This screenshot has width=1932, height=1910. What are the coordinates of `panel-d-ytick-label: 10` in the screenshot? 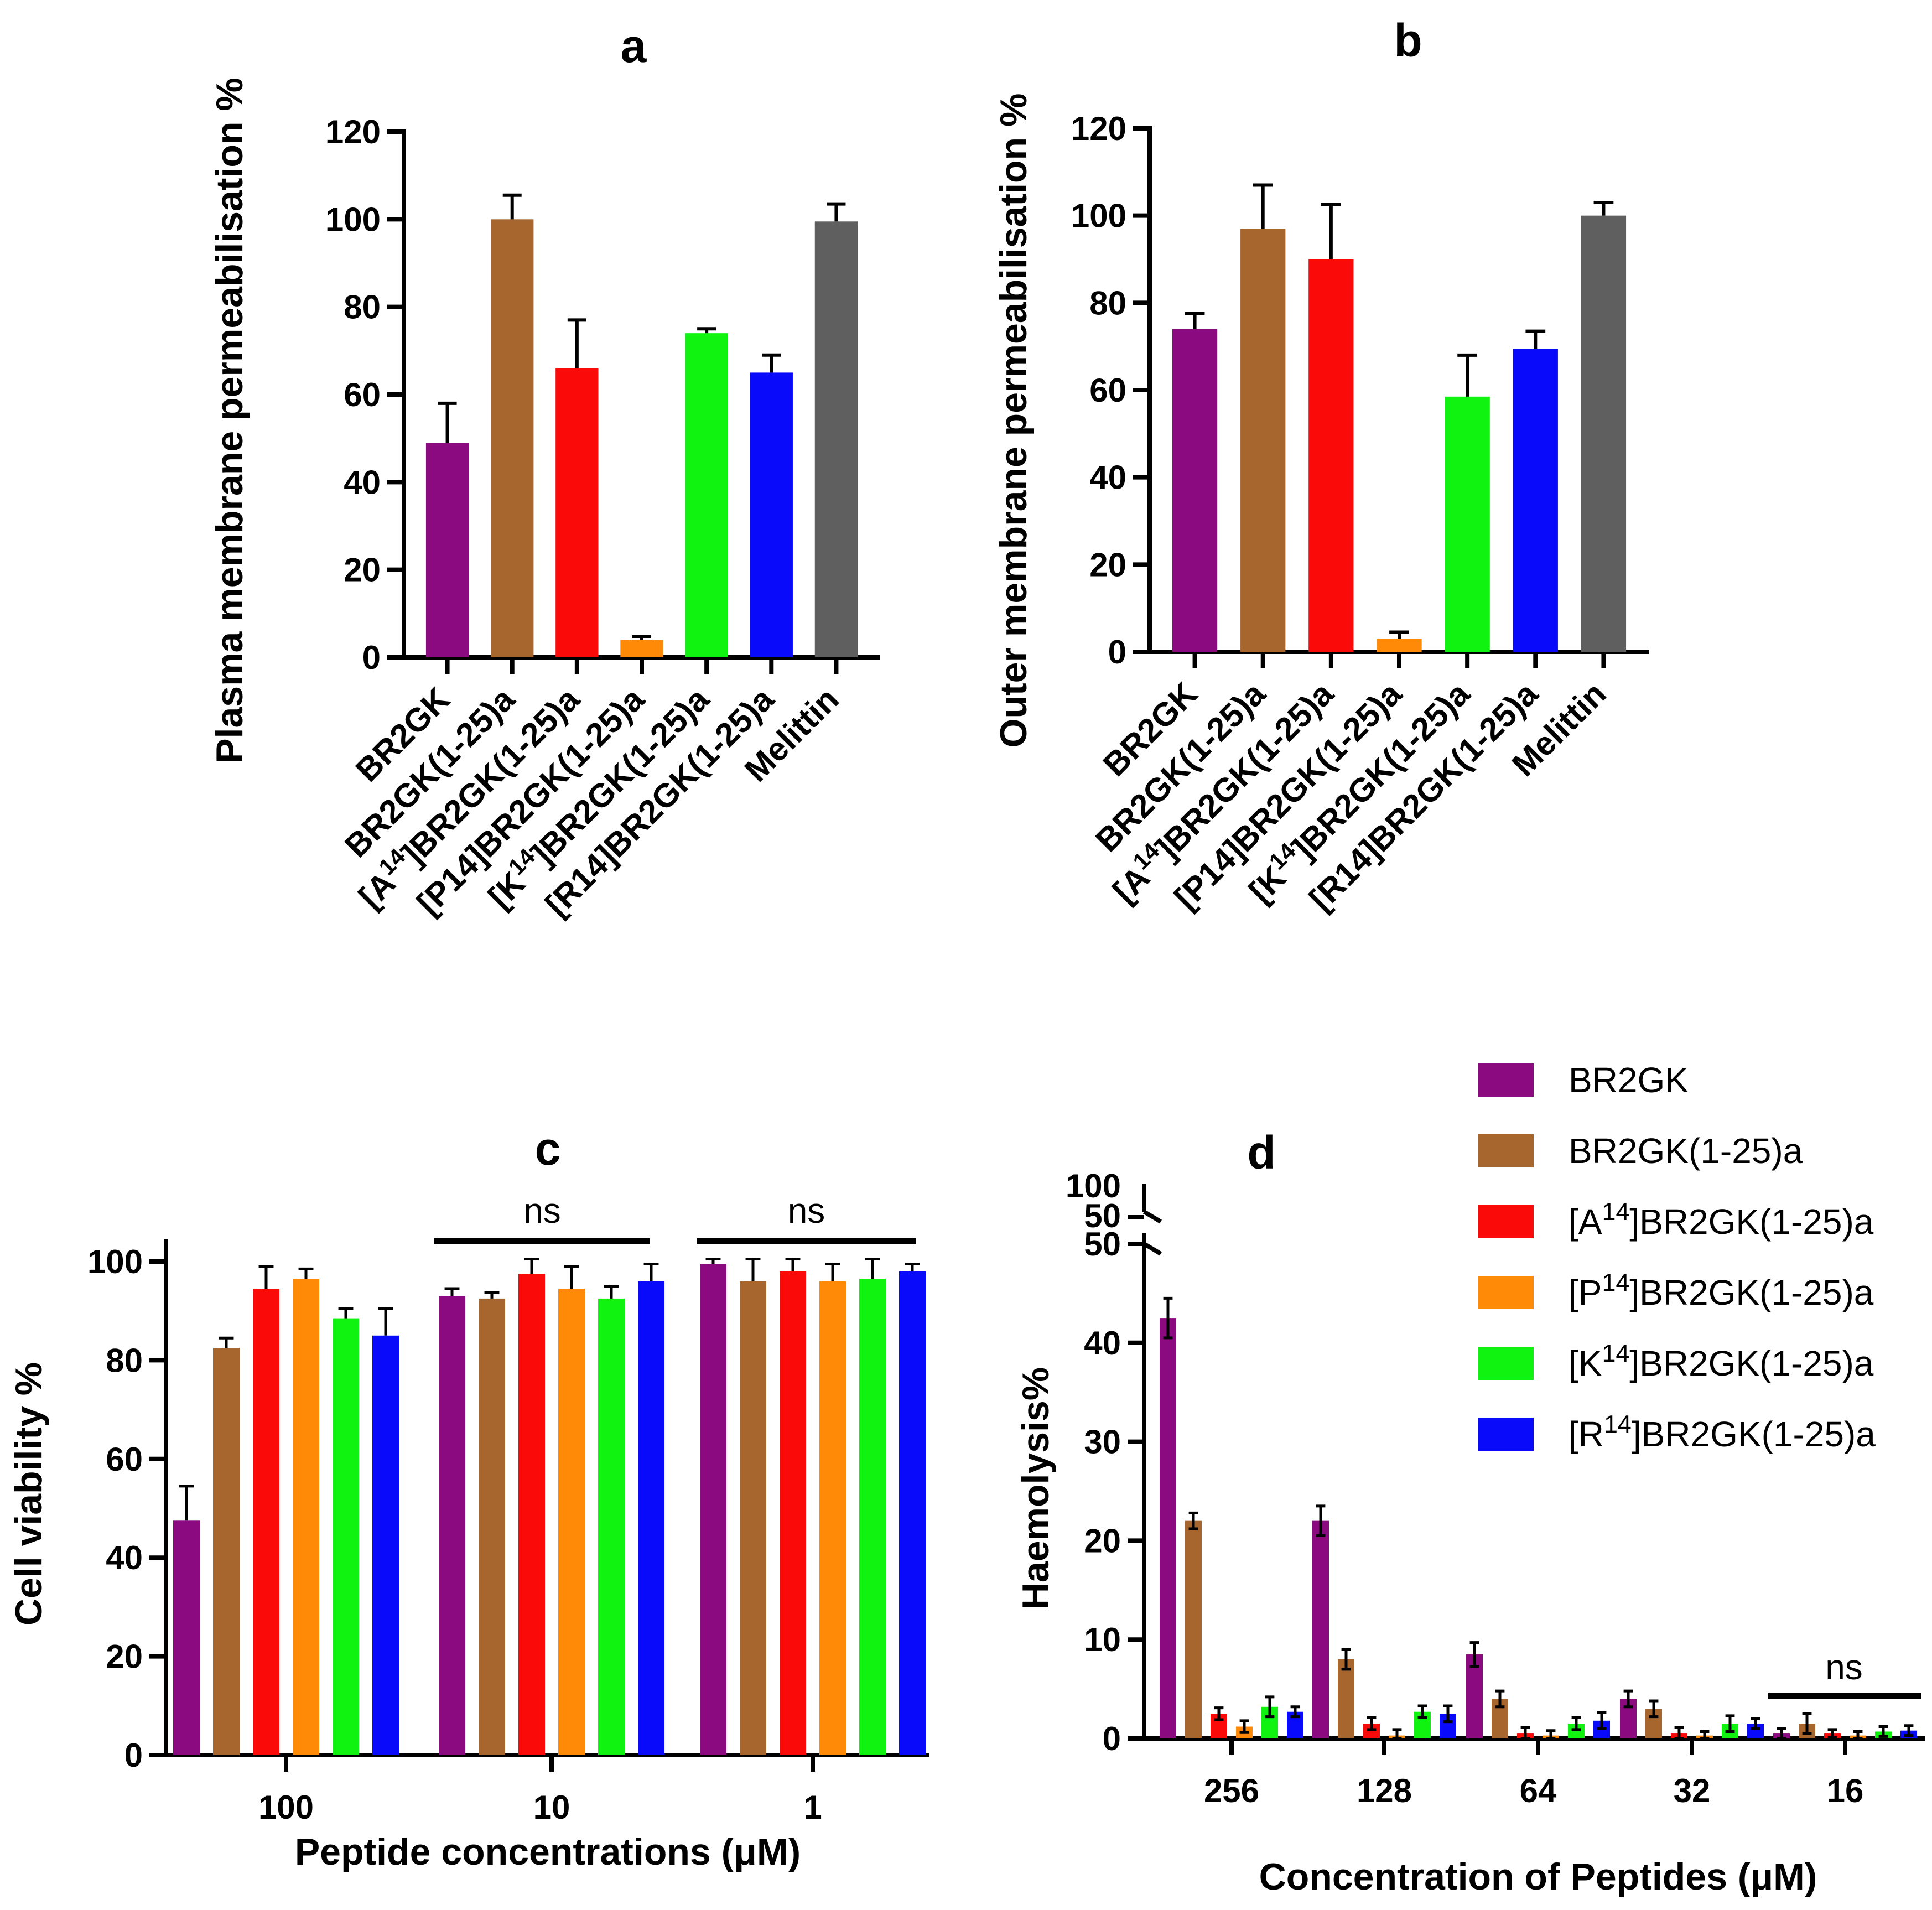 It's located at (1102, 1639).